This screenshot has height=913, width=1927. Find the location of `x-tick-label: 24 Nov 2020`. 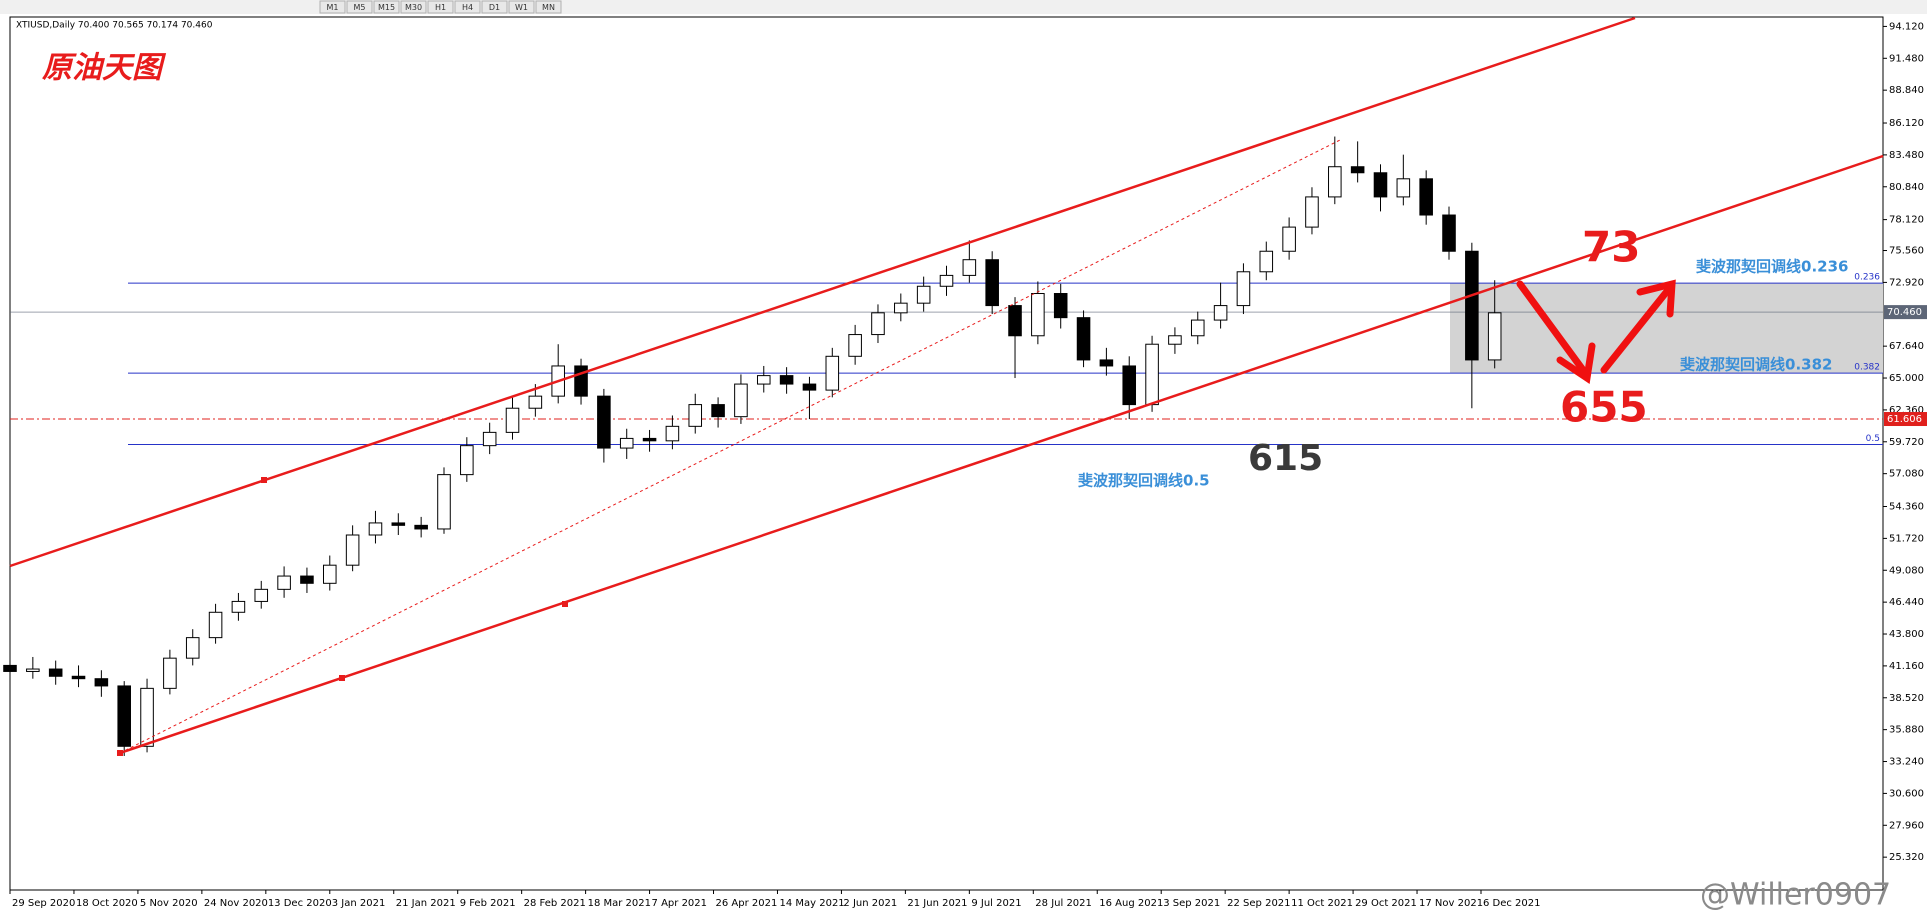

x-tick-label: 24 Nov 2020 is located at coordinates (236, 903).